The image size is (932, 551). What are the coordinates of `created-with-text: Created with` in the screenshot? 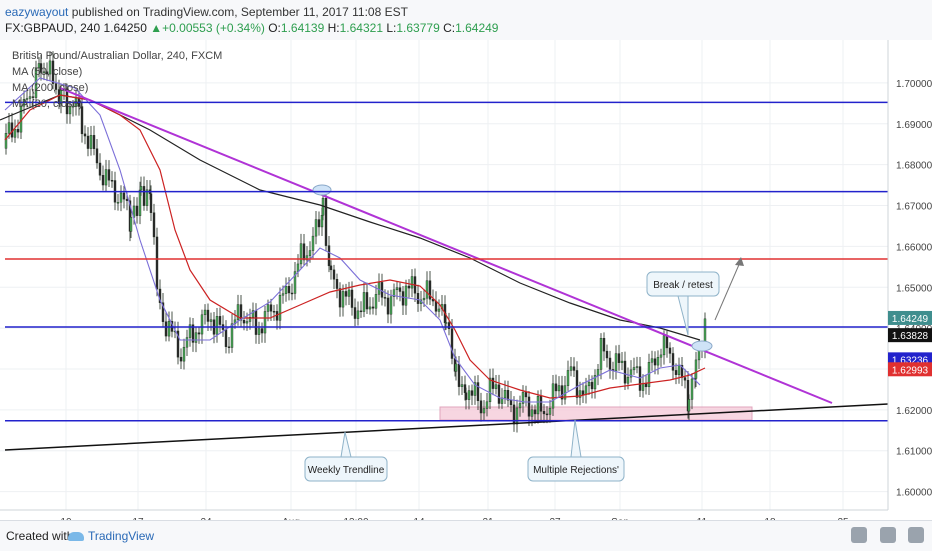 It's located at (40, 536).